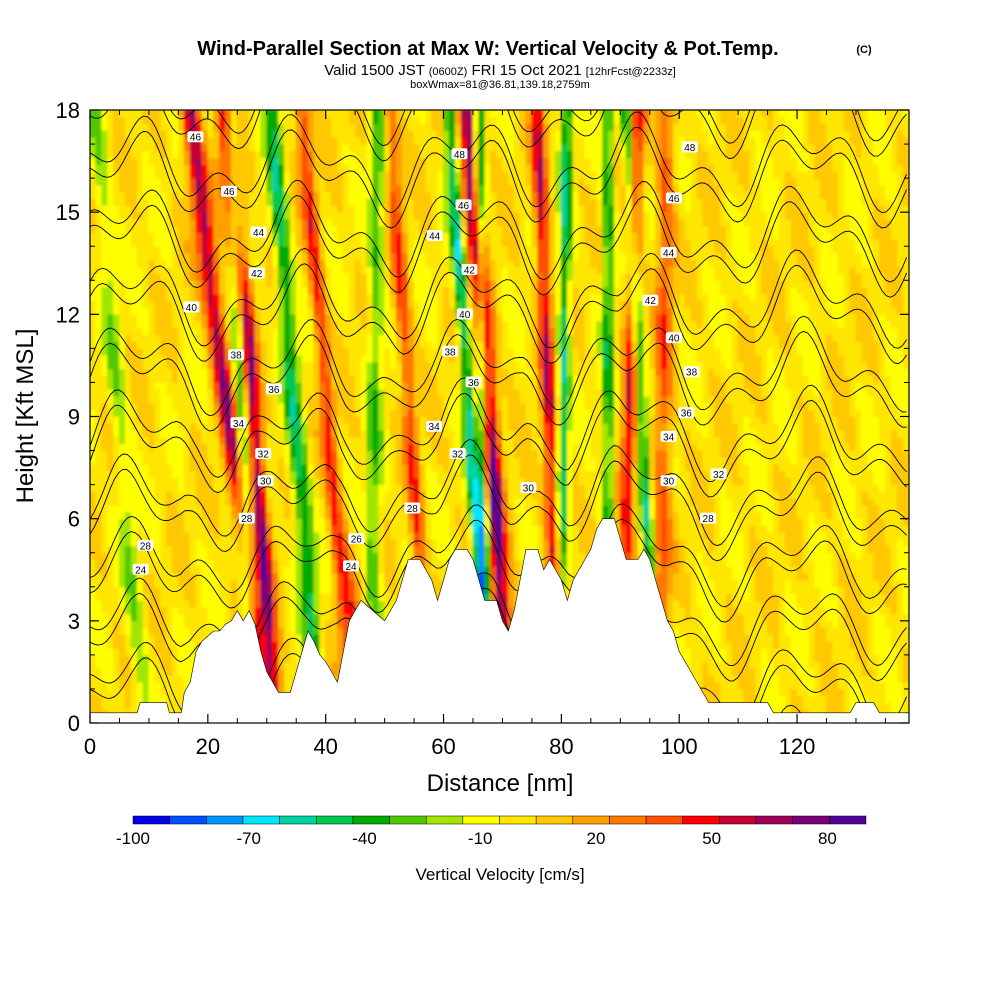 The image size is (1000, 1000). Describe the element at coordinates (133, 838) in the screenshot. I see `colorbar-tick-label: -100` at that location.